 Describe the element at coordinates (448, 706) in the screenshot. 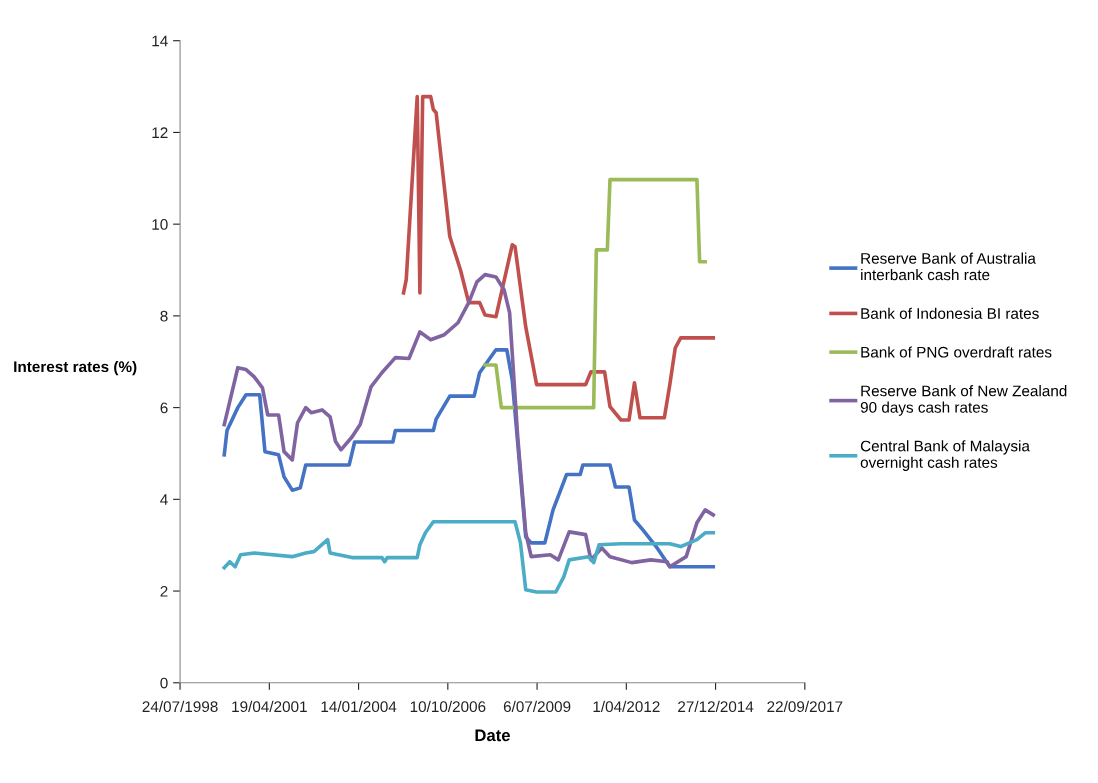

I see `x-tick-label: 10/10/2006` at that location.